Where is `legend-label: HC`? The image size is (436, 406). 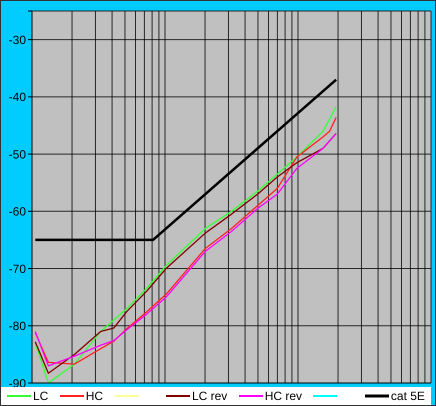 legend-label: HC is located at coordinates (95, 396).